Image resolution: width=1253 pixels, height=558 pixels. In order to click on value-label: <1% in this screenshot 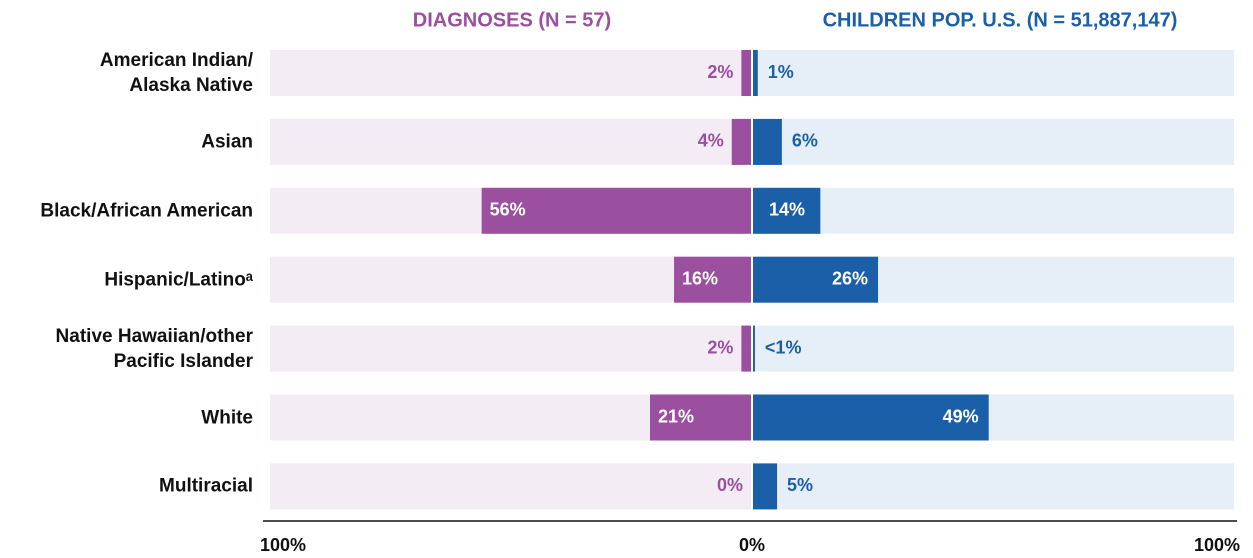, I will do `click(783, 347)`.